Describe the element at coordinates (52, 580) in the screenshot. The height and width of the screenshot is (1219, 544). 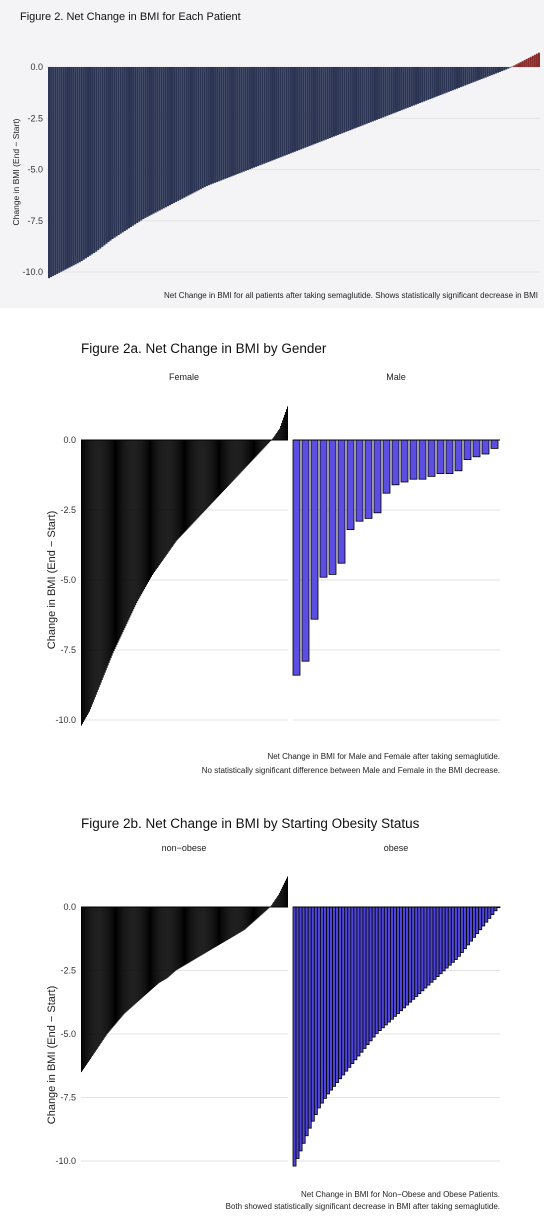
I see `y-axis-label: Change in BMI (End − Start)` at that location.